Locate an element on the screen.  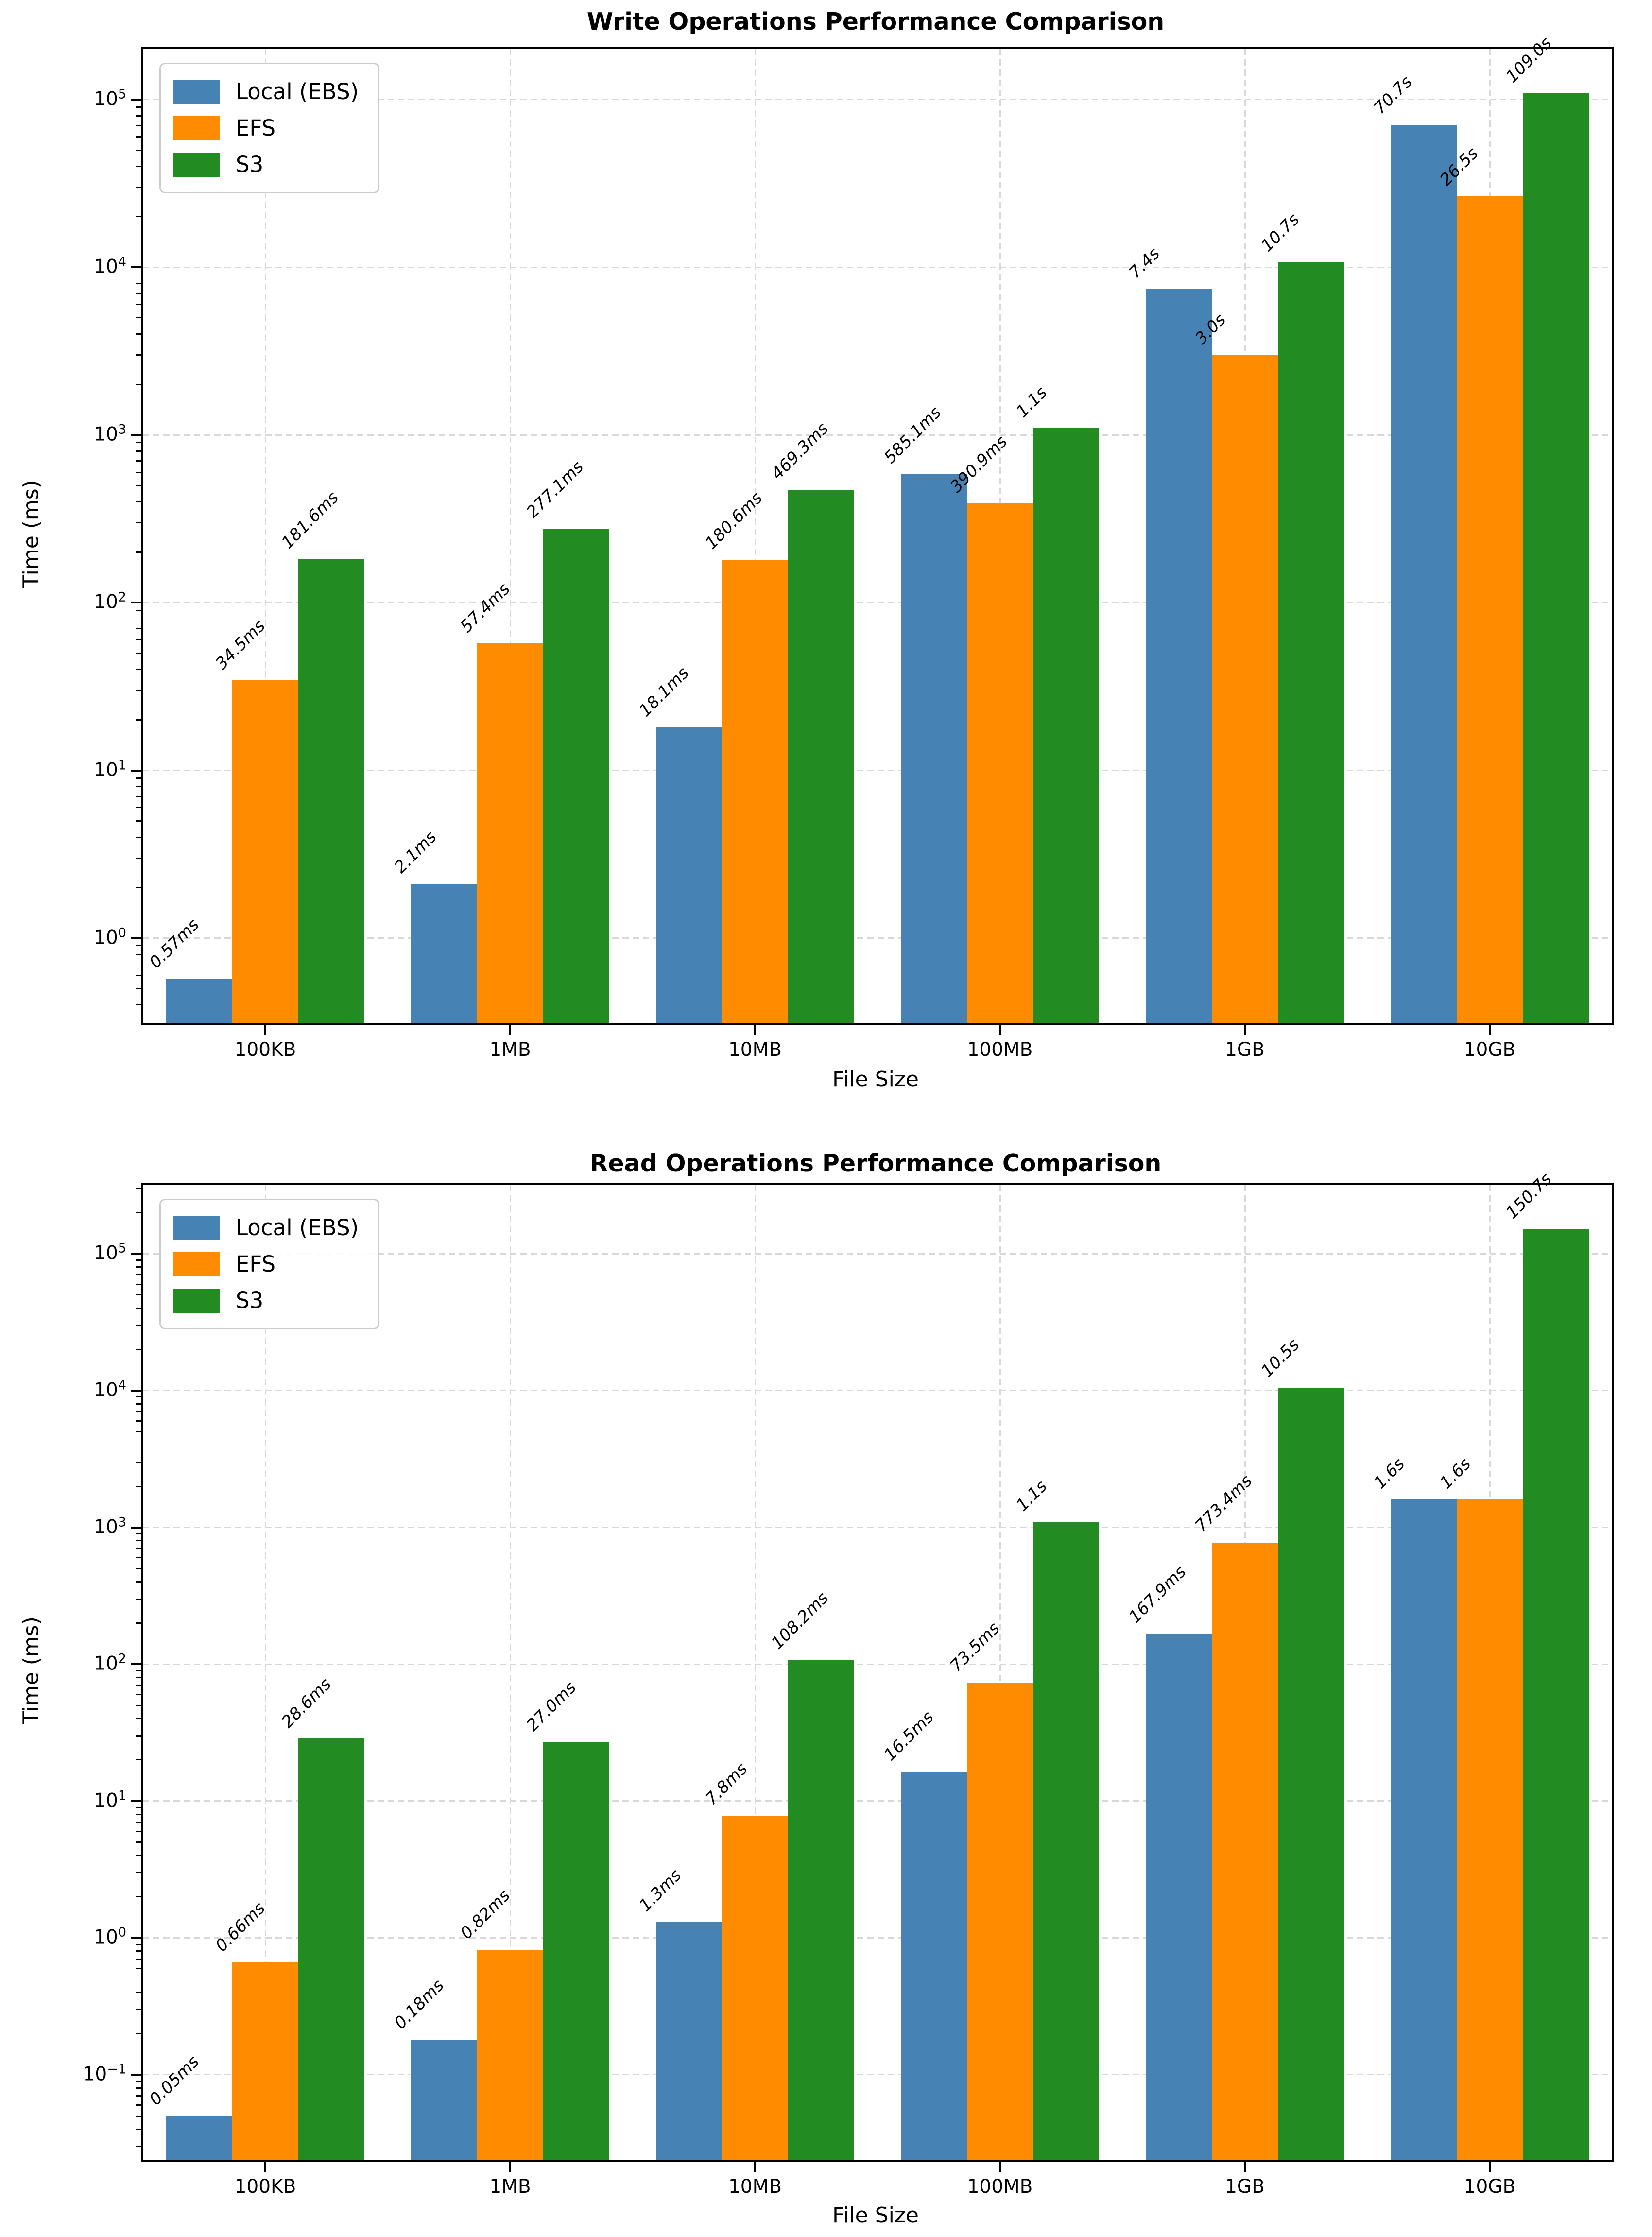
bar-value-label: 34.5ms is located at coordinates (240, 645).